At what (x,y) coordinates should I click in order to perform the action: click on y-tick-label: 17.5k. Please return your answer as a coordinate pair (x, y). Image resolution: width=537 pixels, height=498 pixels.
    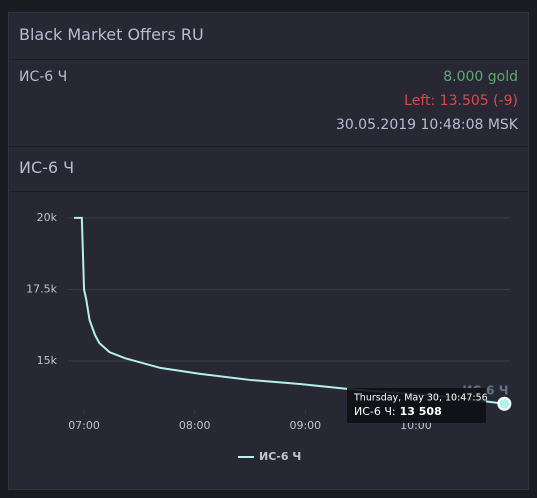
    Looking at the image, I should click on (41, 288).